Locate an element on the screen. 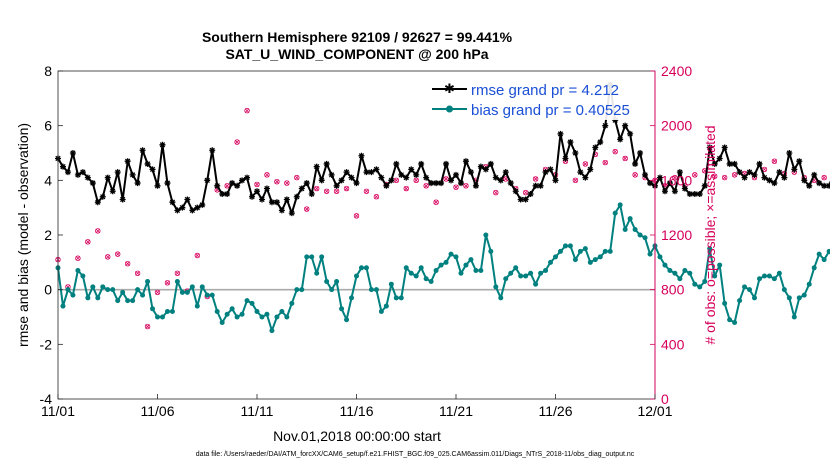 The height and width of the screenshot is (470, 830). right-axis-tick-label: 1200 is located at coordinates (676, 235).